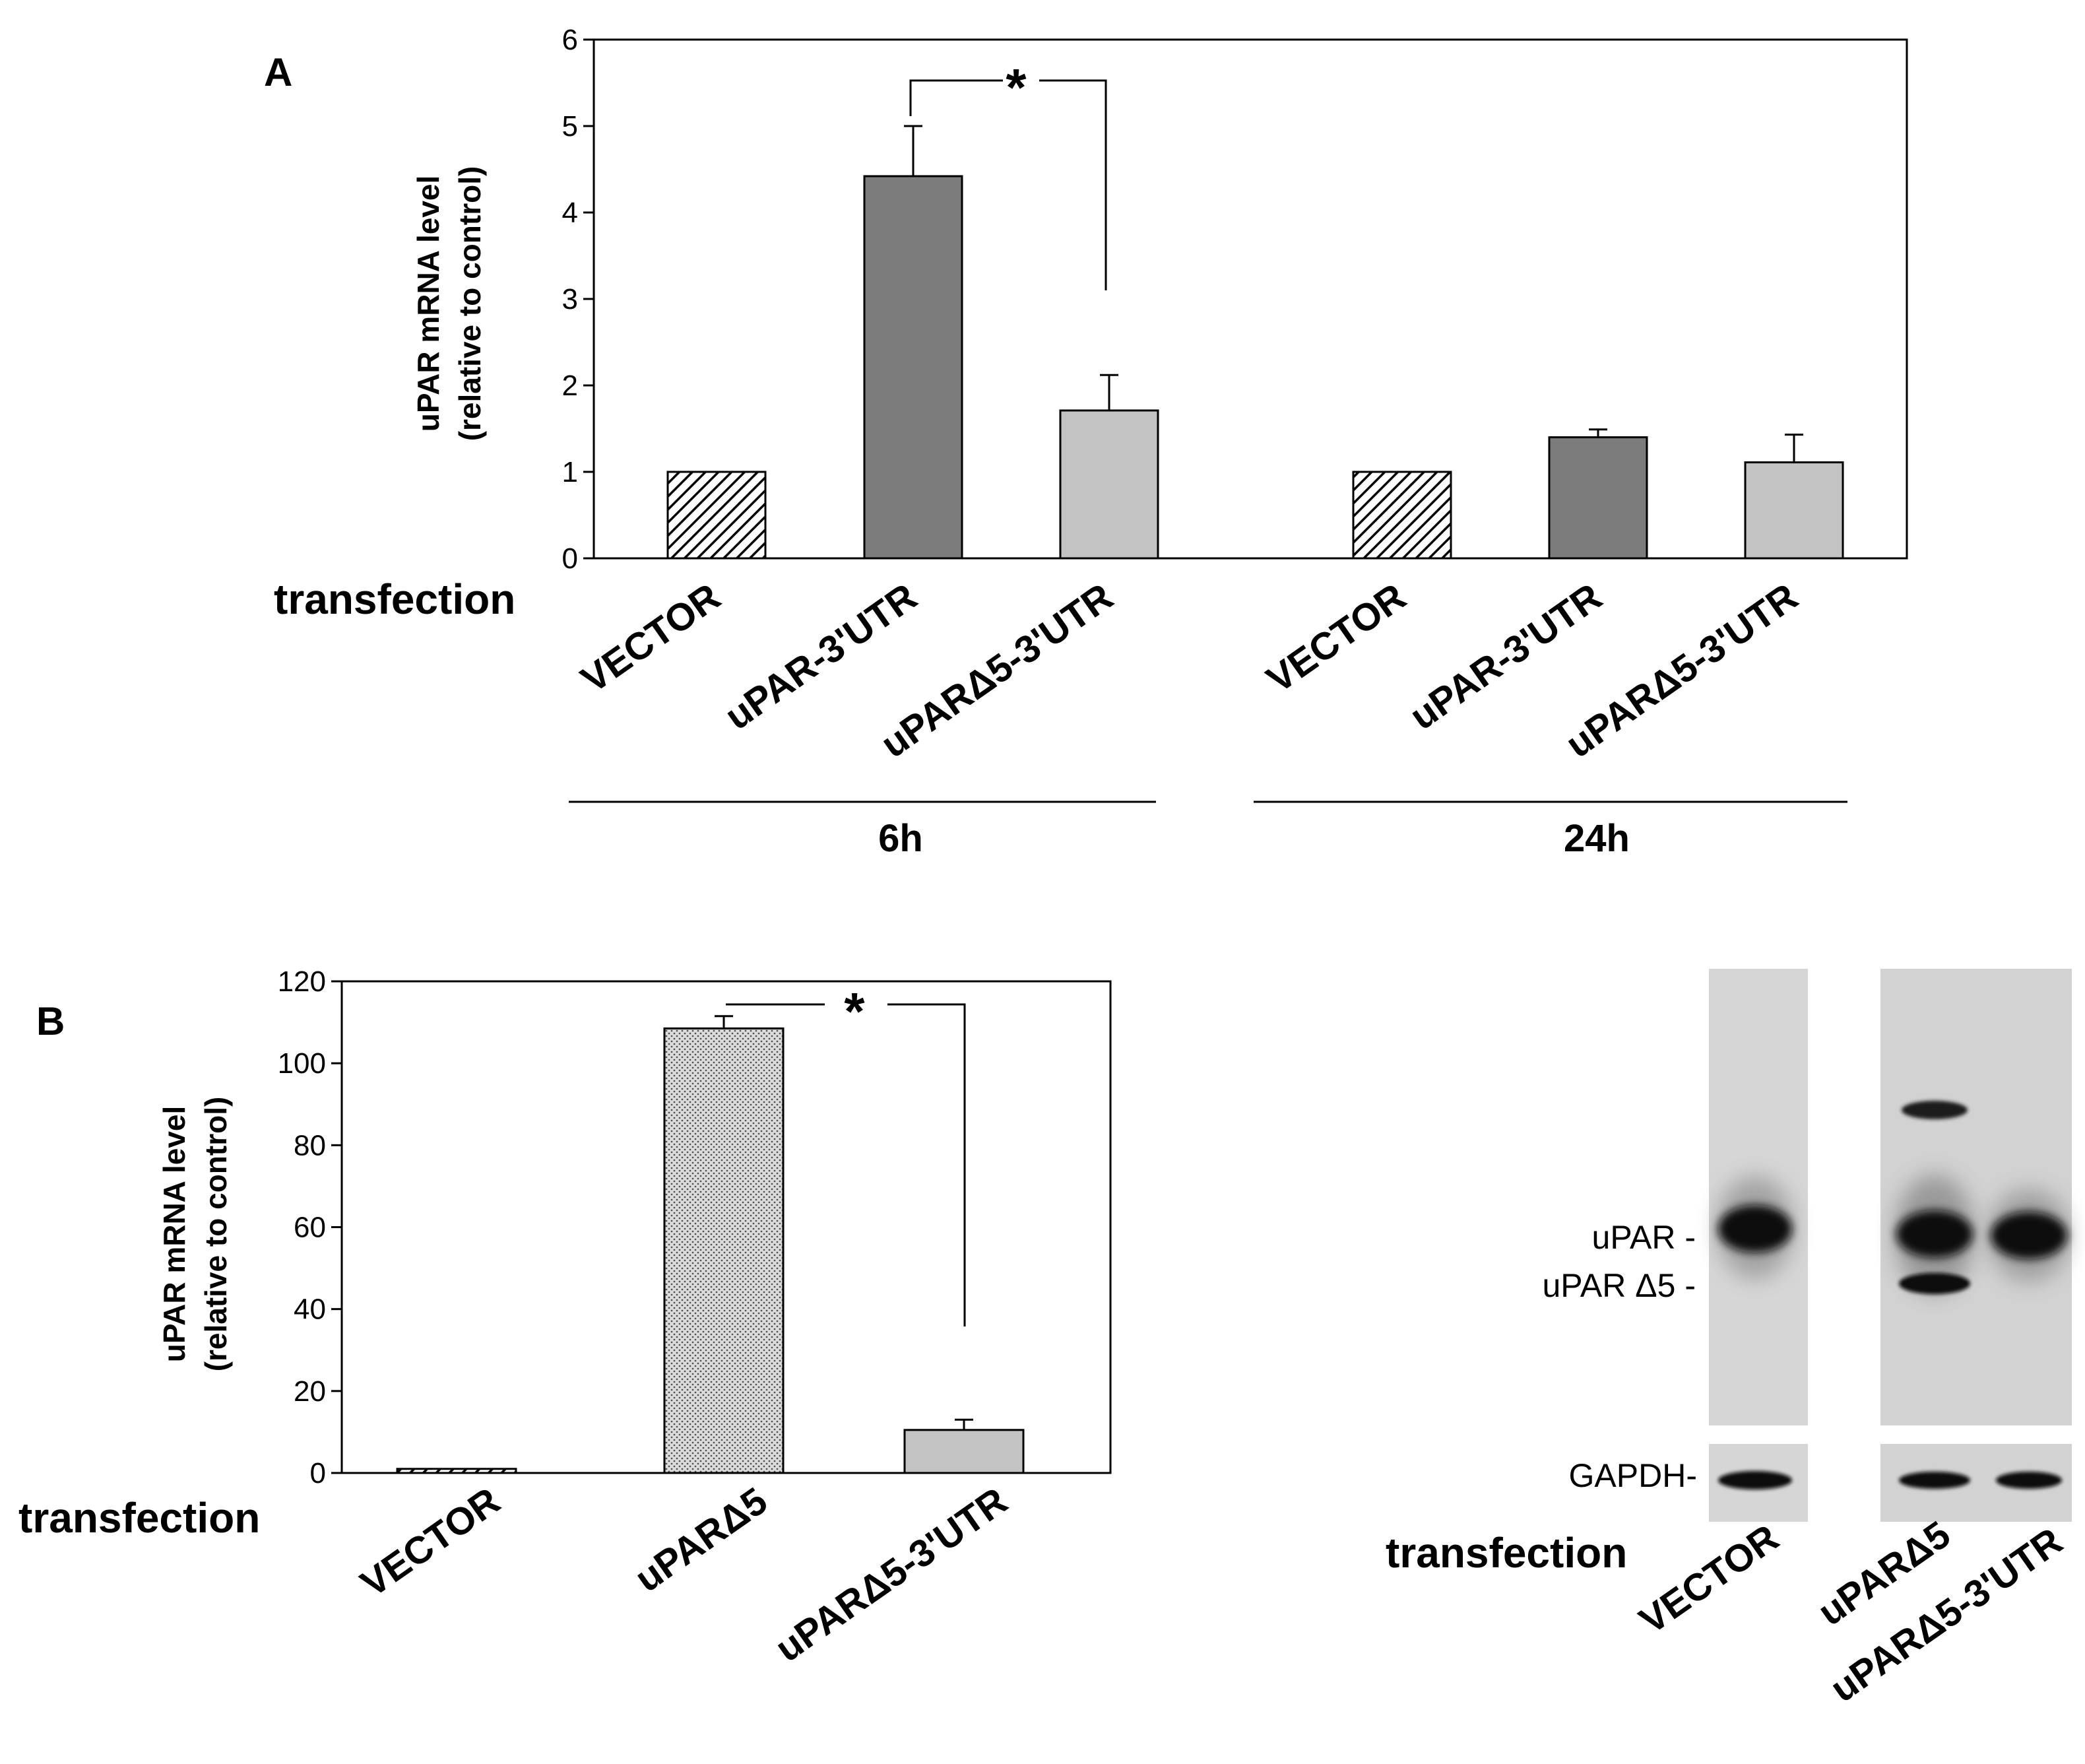 This screenshot has width=2085, height=1764. Describe the element at coordinates (570, 213) in the screenshot. I see `y-tick-label: 4` at that location.